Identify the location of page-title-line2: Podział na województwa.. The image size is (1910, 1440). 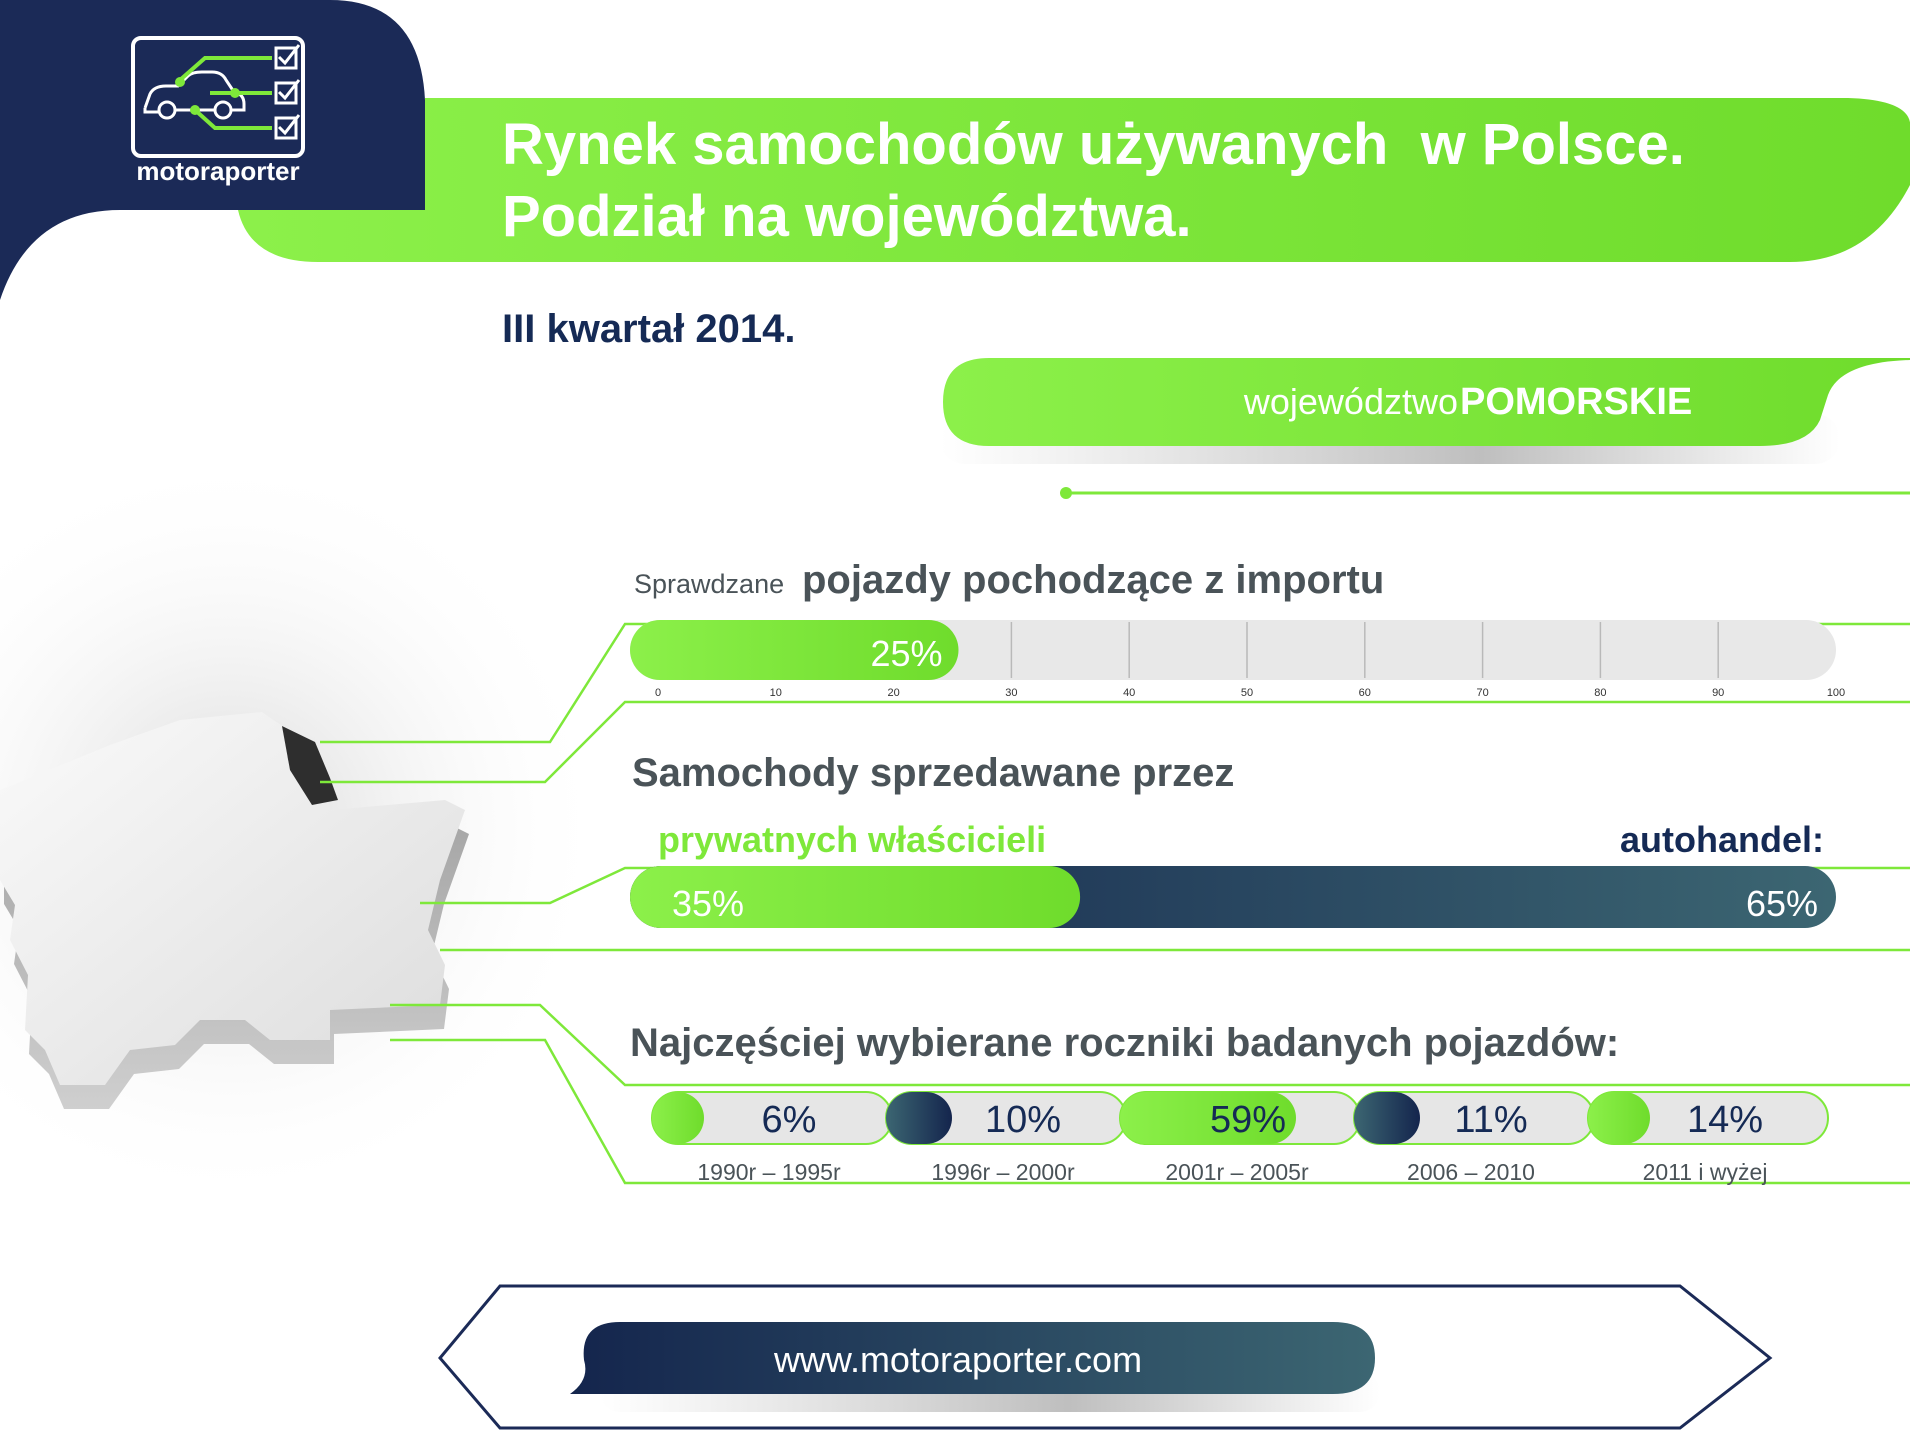
(847, 216).